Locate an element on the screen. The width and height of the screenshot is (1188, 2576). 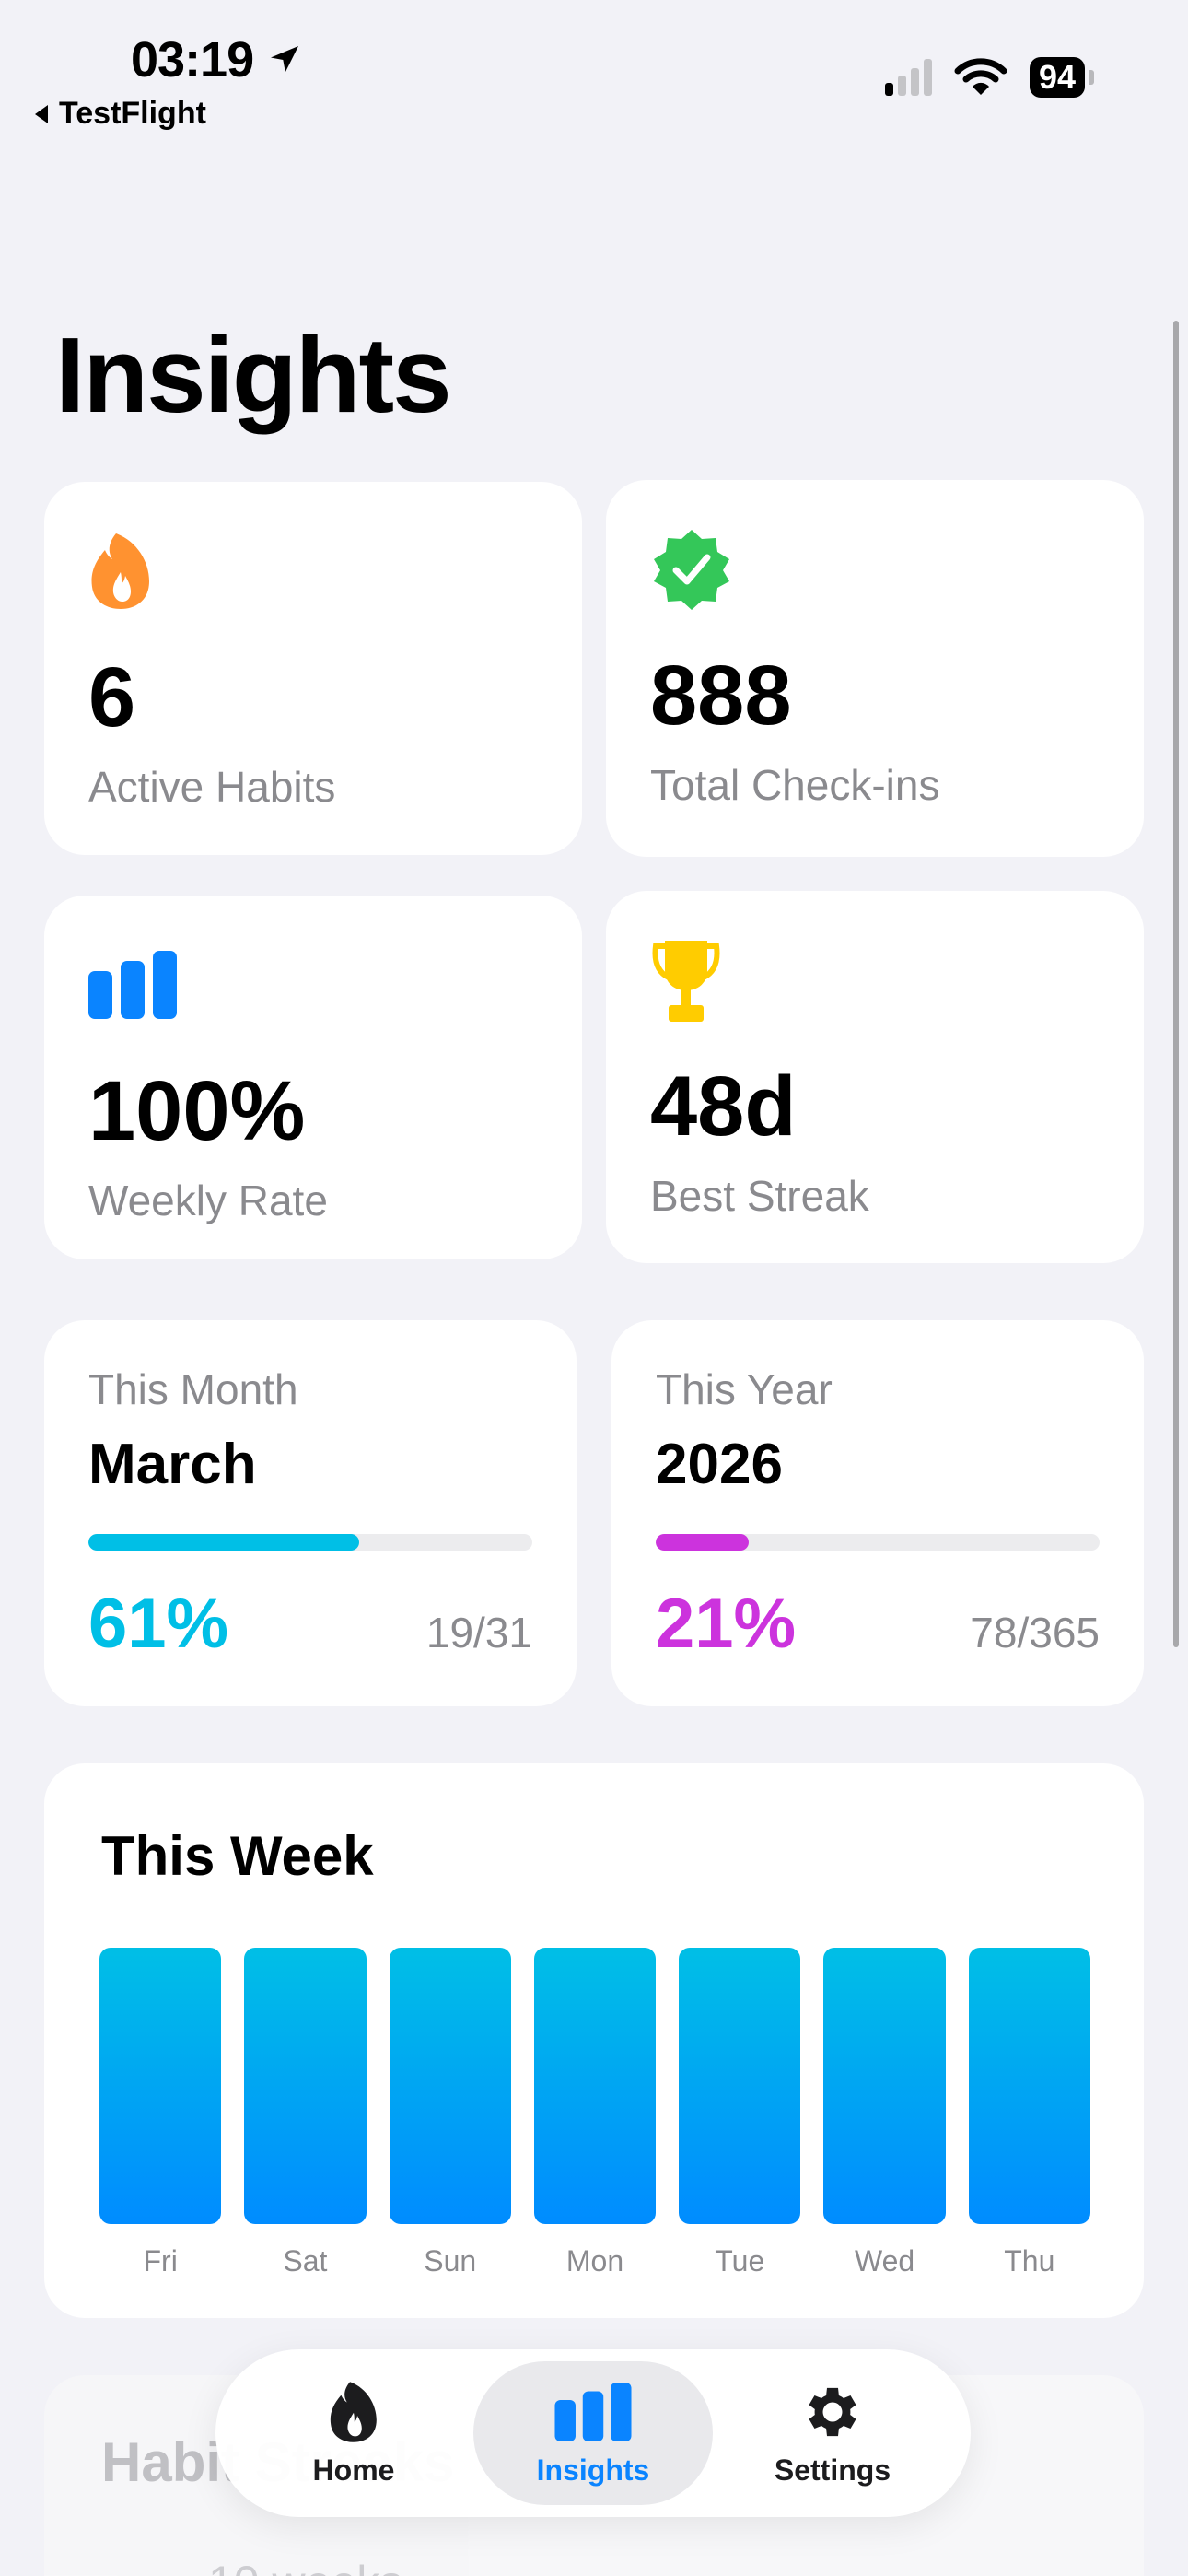
tab-insights: Insights is located at coordinates (593, 2433).